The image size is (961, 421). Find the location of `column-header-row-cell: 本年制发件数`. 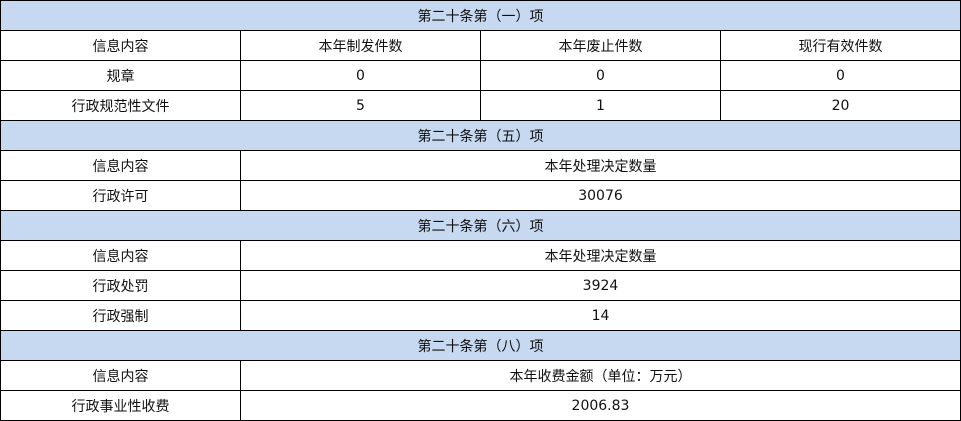

column-header-row-cell: 本年制发件数 is located at coordinates (360, 45).